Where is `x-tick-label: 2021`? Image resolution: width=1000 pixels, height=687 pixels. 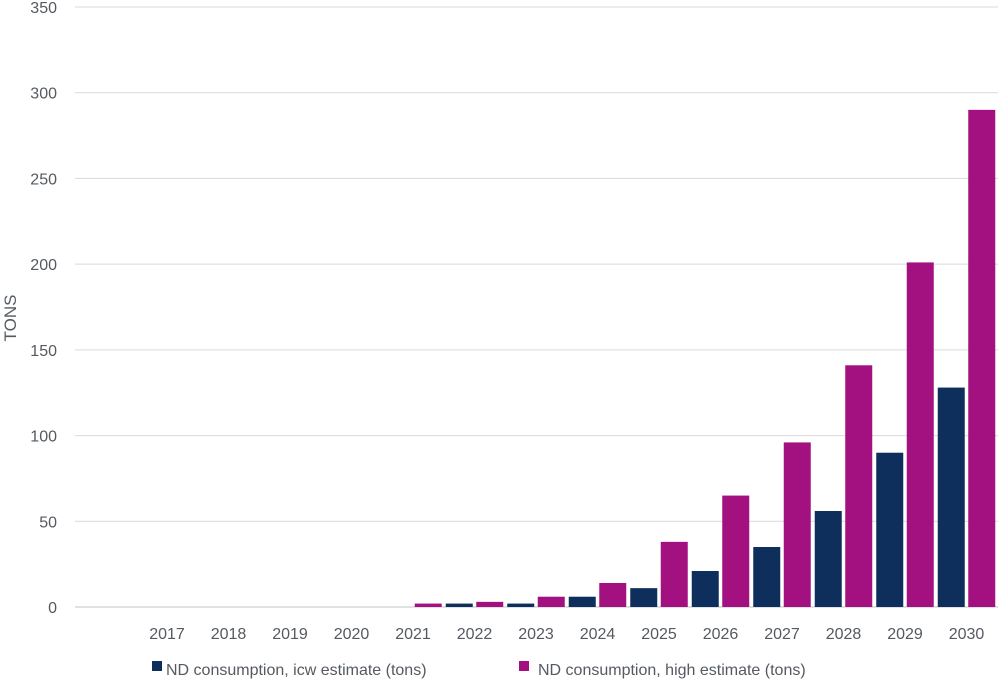 x-tick-label: 2021 is located at coordinates (413, 634).